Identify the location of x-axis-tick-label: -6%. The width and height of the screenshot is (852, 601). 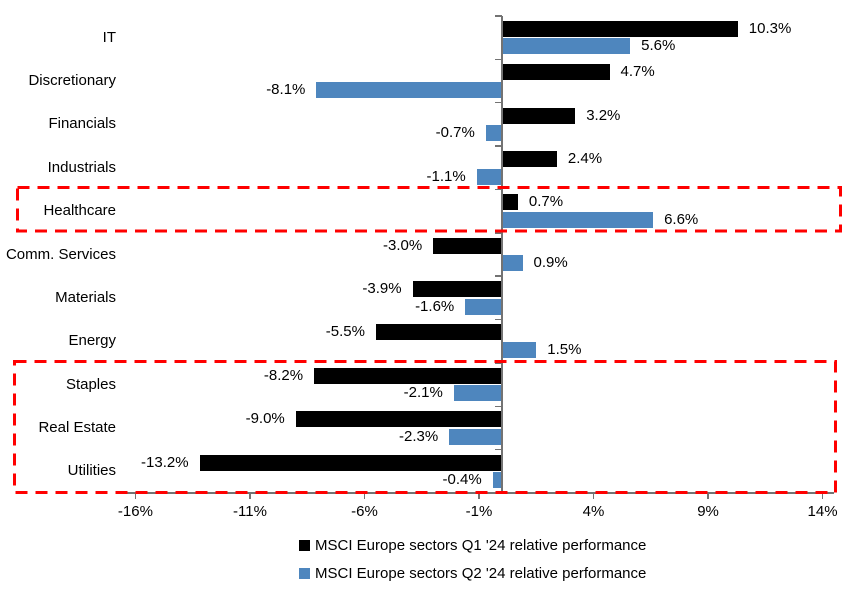
(364, 511).